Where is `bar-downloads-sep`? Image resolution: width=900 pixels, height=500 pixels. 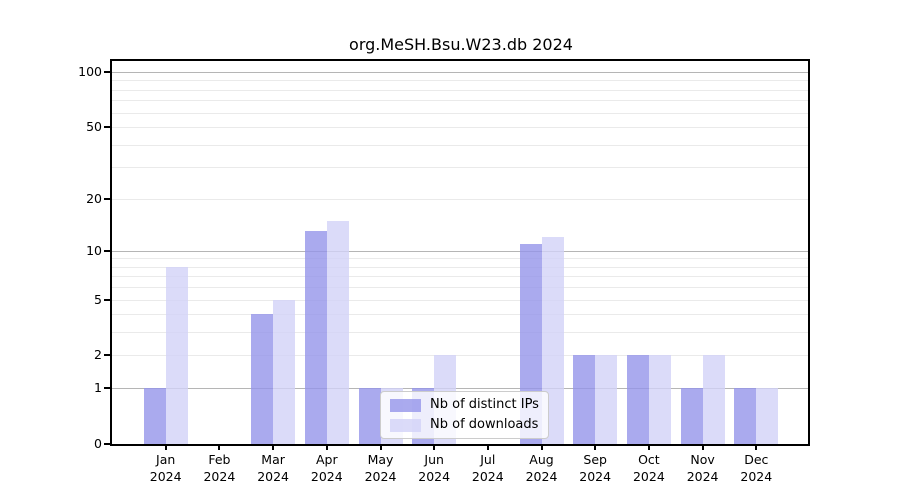
bar-downloads-sep is located at coordinates (606, 399).